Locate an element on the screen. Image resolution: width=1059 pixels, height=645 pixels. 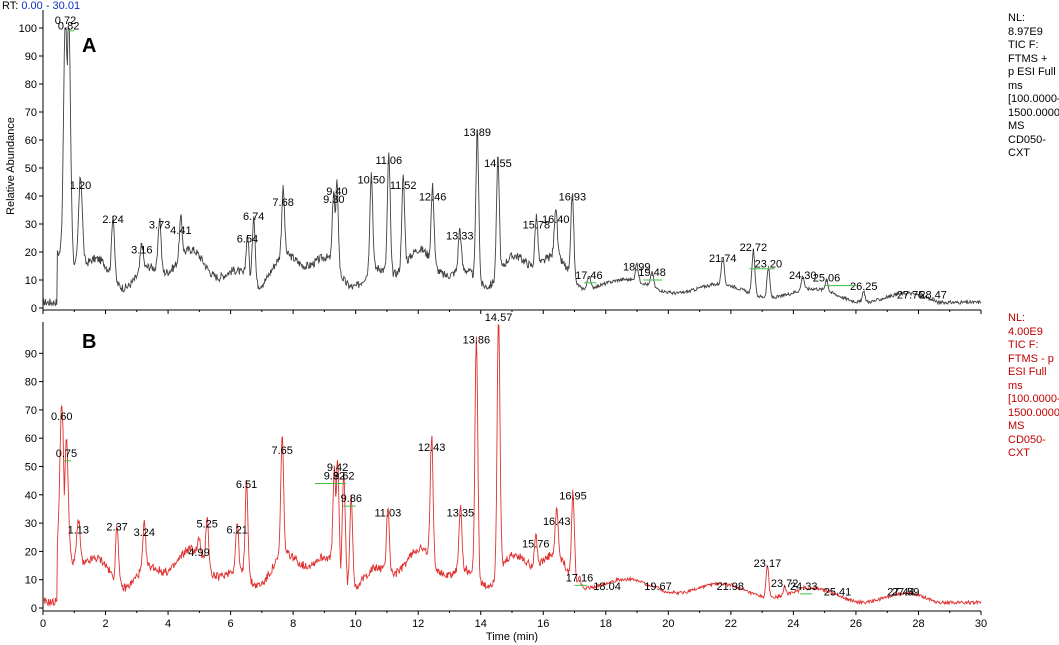
peak-label: 6.21 is located at coordinates (236, 530).